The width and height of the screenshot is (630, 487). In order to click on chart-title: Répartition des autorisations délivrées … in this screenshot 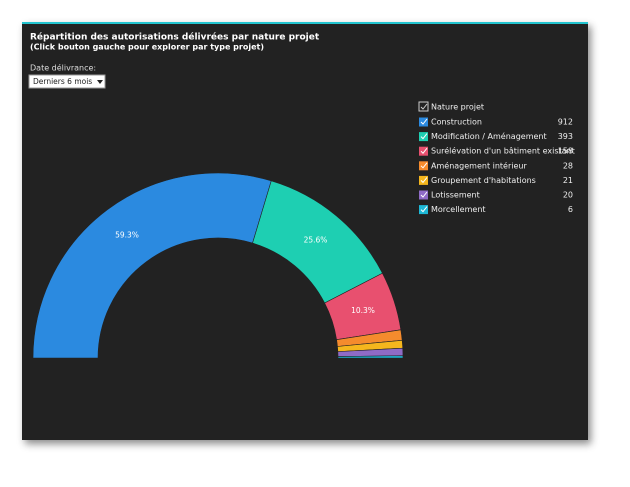, I will do `click(175, 37)`.